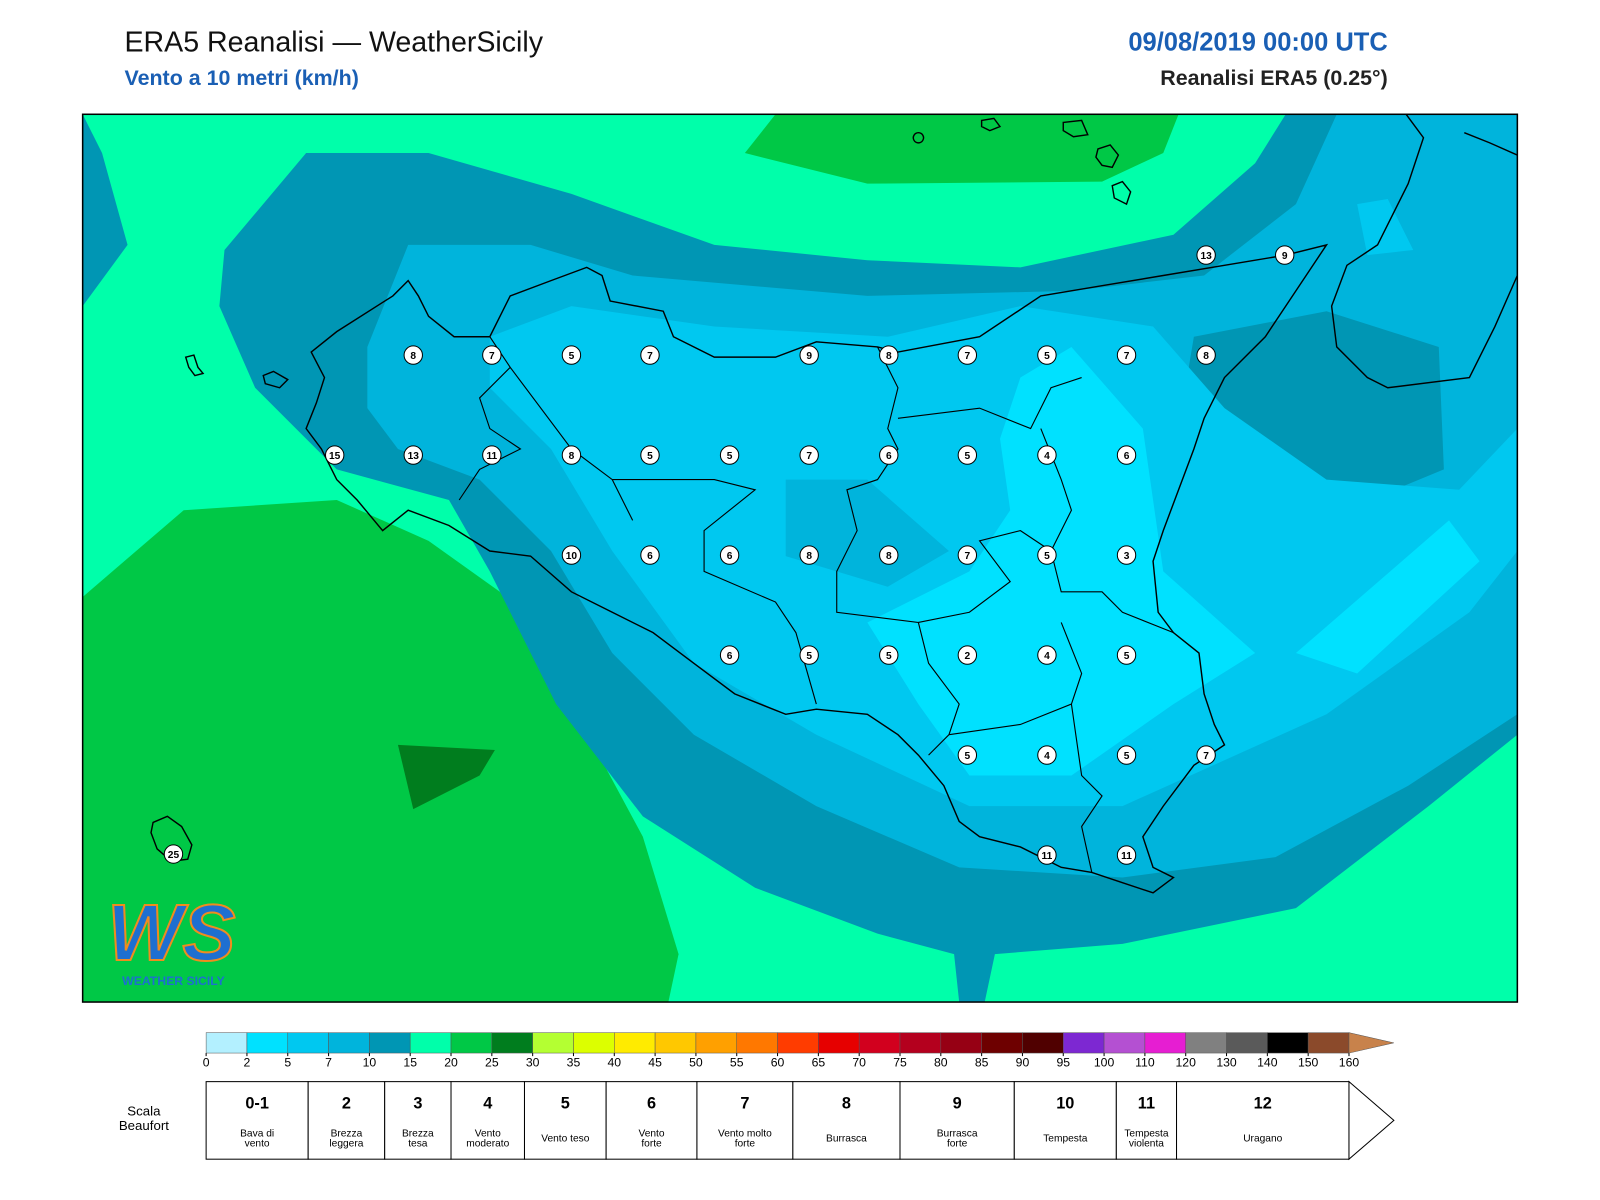  I want to click on tick-label: 0, so click(206, 1062).